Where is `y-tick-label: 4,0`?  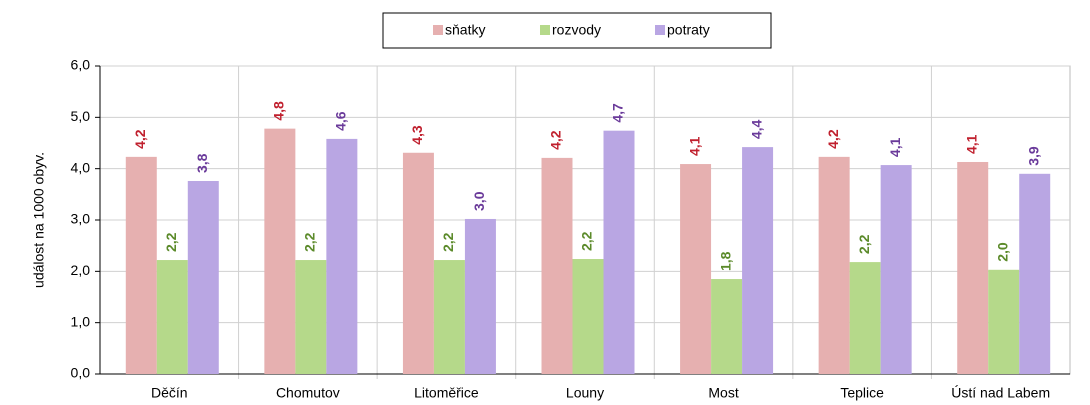 y-tick-label: 4,0 is located at coordinates (81, 167).